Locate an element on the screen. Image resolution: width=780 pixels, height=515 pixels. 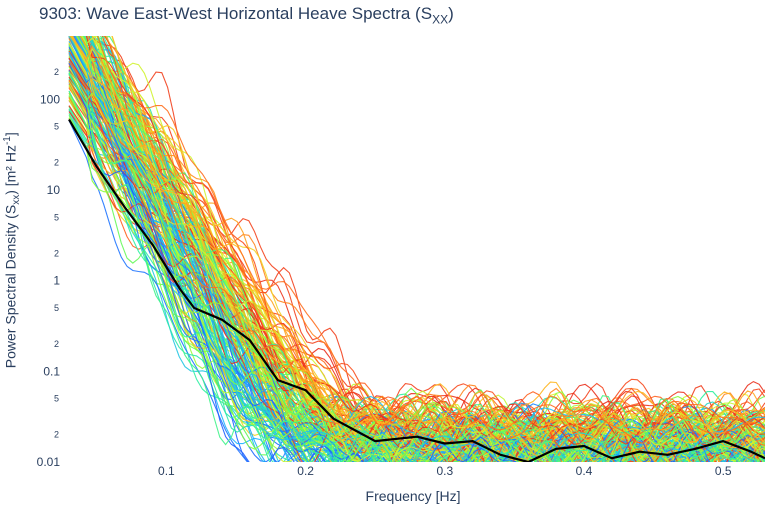
y-tick-label: 100 is located at coordinates (50, 99).